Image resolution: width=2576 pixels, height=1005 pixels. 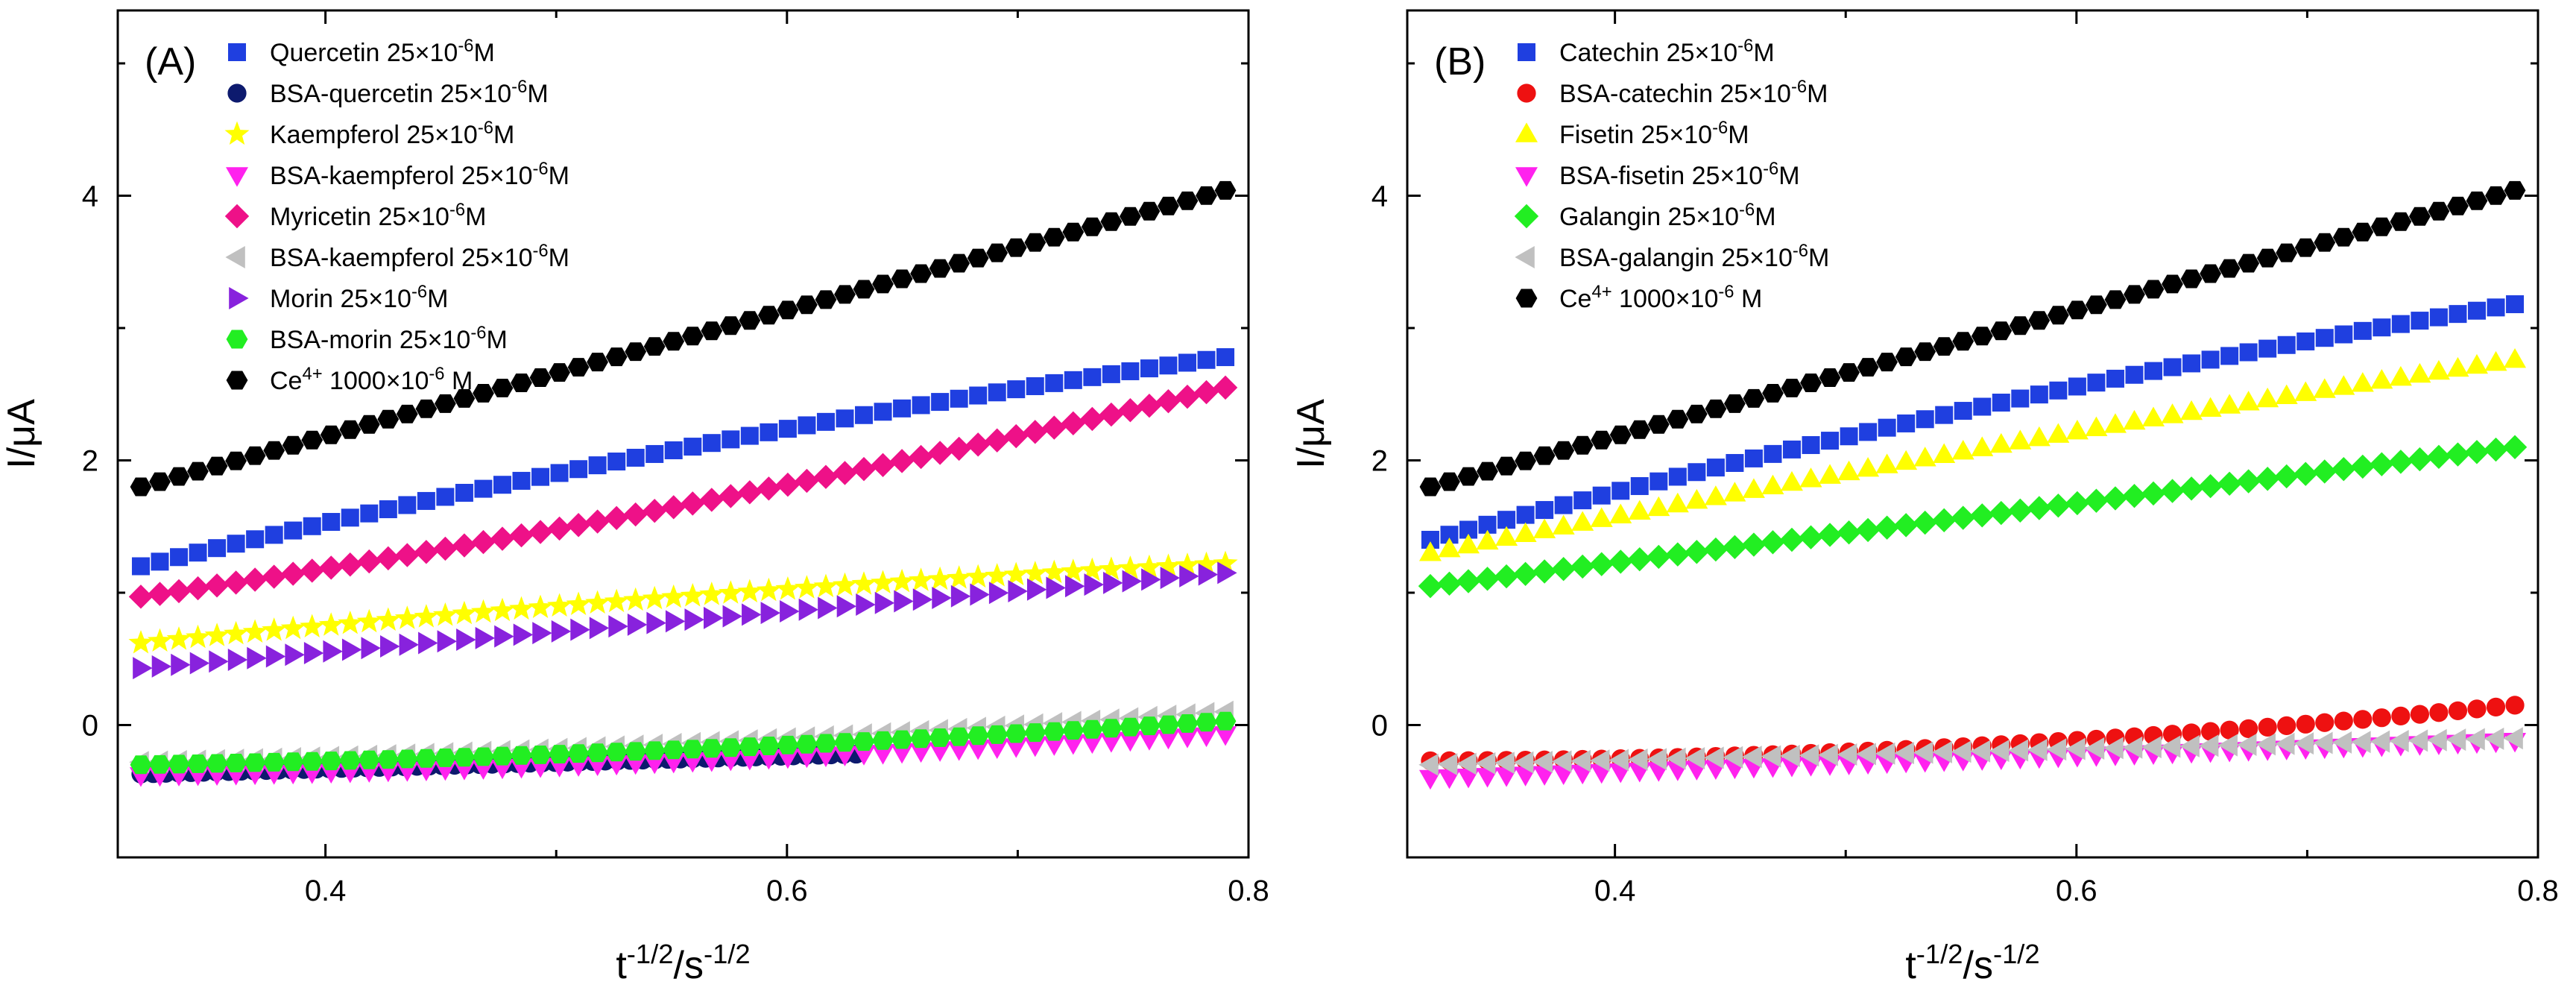 What do you see at coordinates (378, 216) in the screenshot?
I see `legend-label: Myricetin 25×10-6M` at bounding box center [378, 216].